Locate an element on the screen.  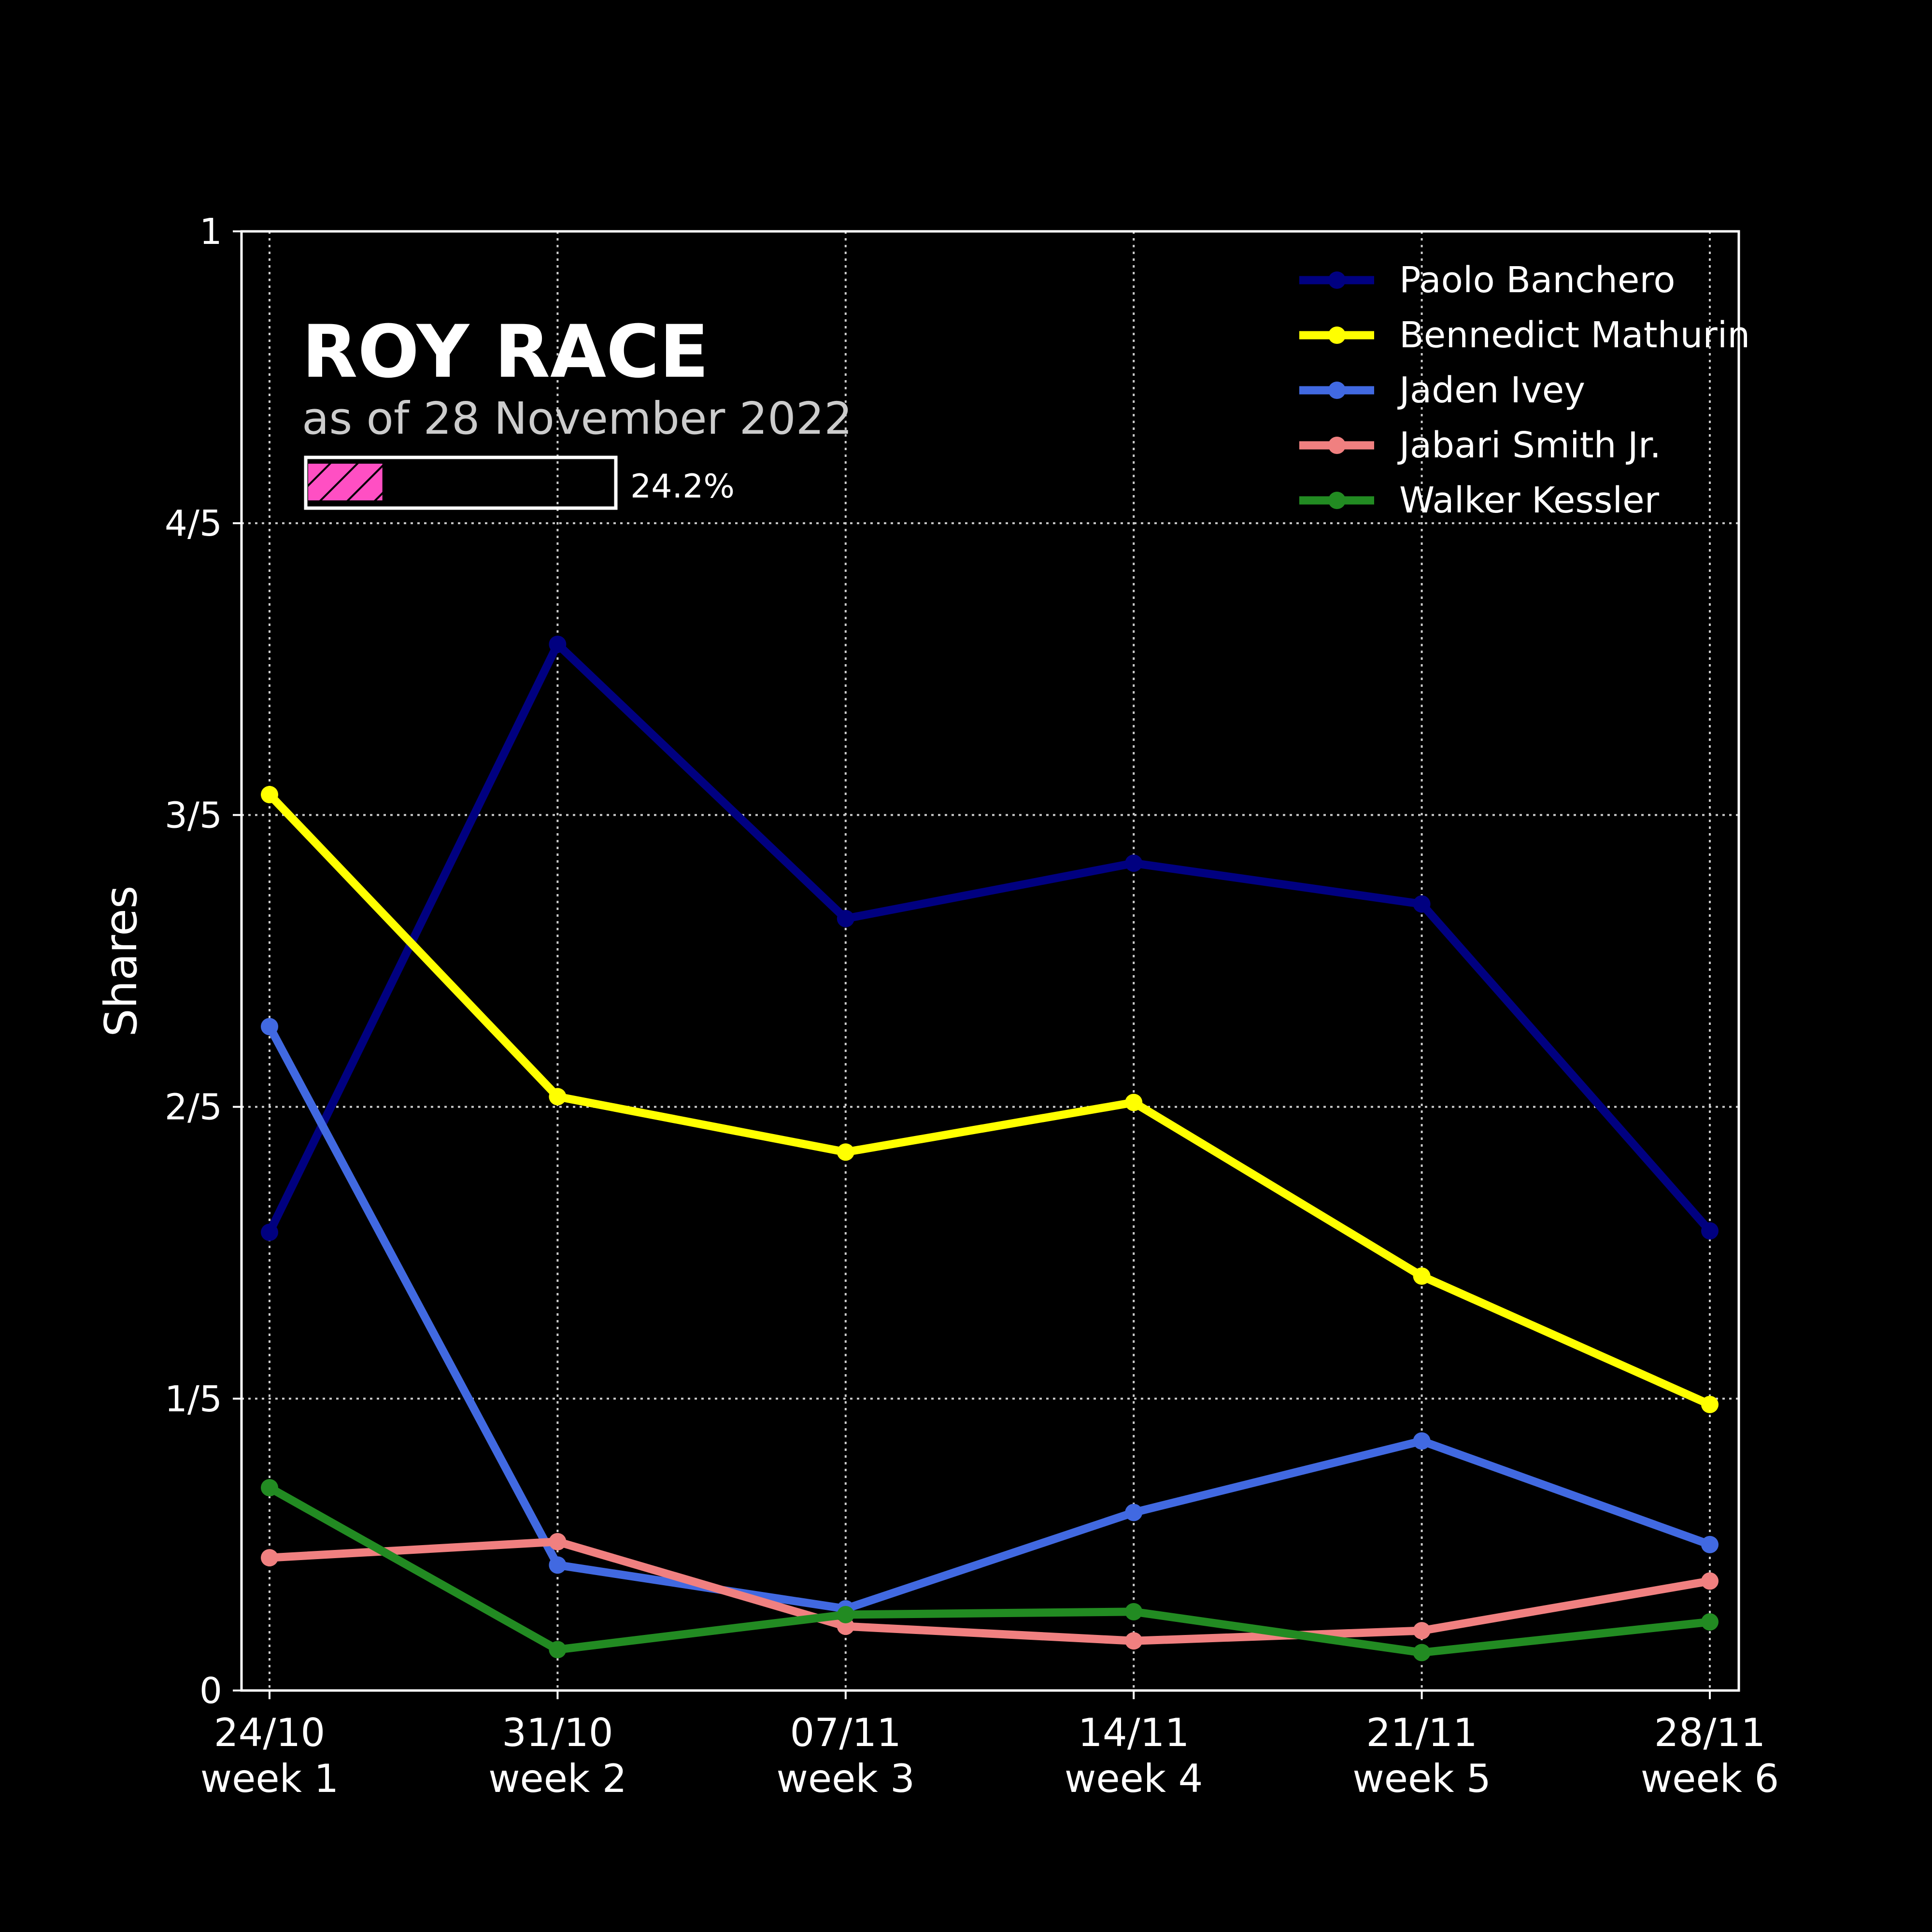
legend-item: Bennedict Mathurin is located at coordinates (1524, 335).